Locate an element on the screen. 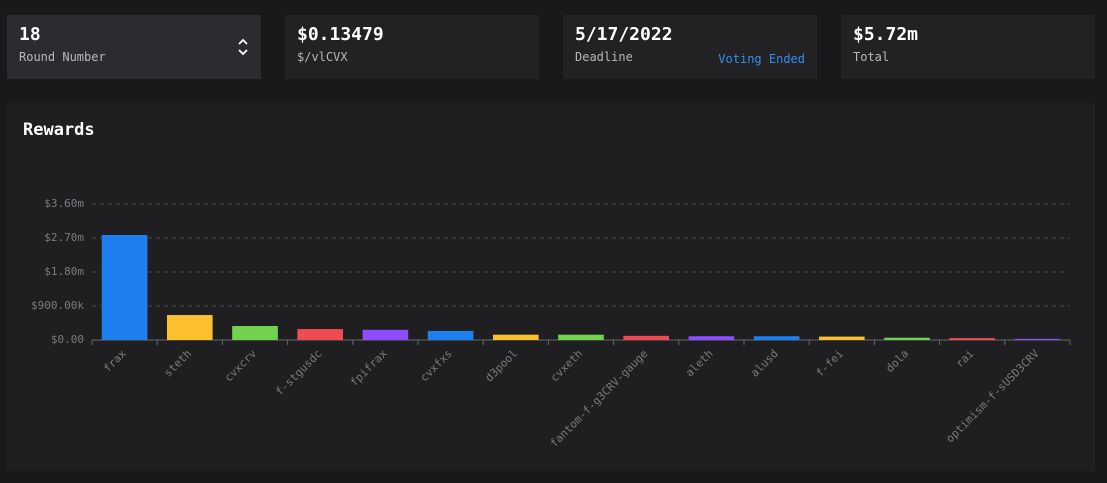  x-tick-label: f-fei is located at coordinates (829, 363).